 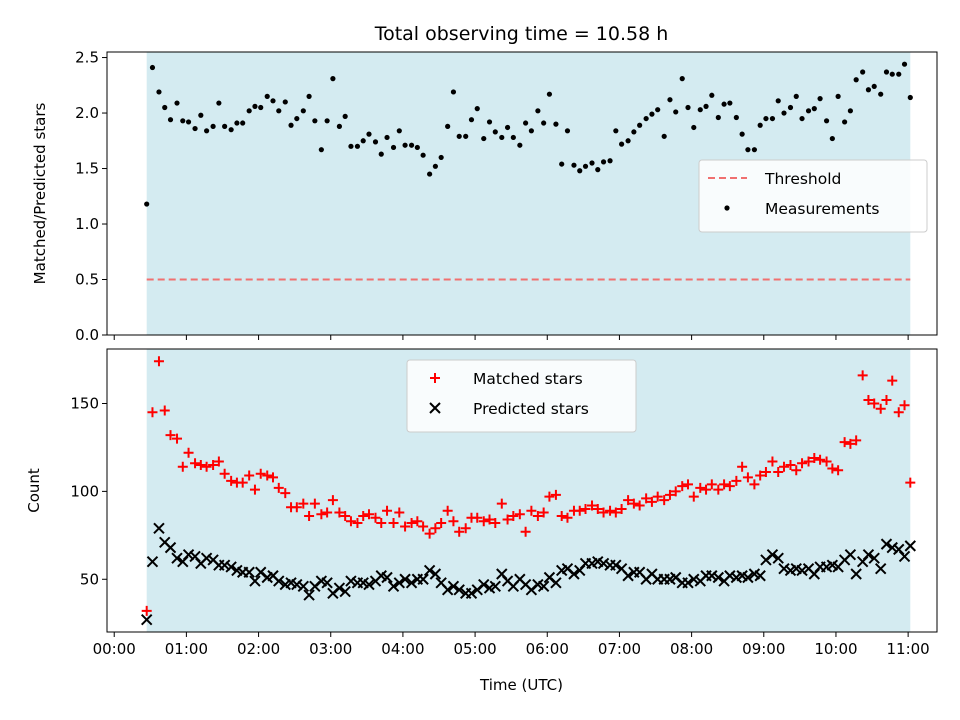 What do you see at coordinates (402, 649) in the screenshot?
I see `x-tick-label: 04:00` at bounding box center [402, 649].